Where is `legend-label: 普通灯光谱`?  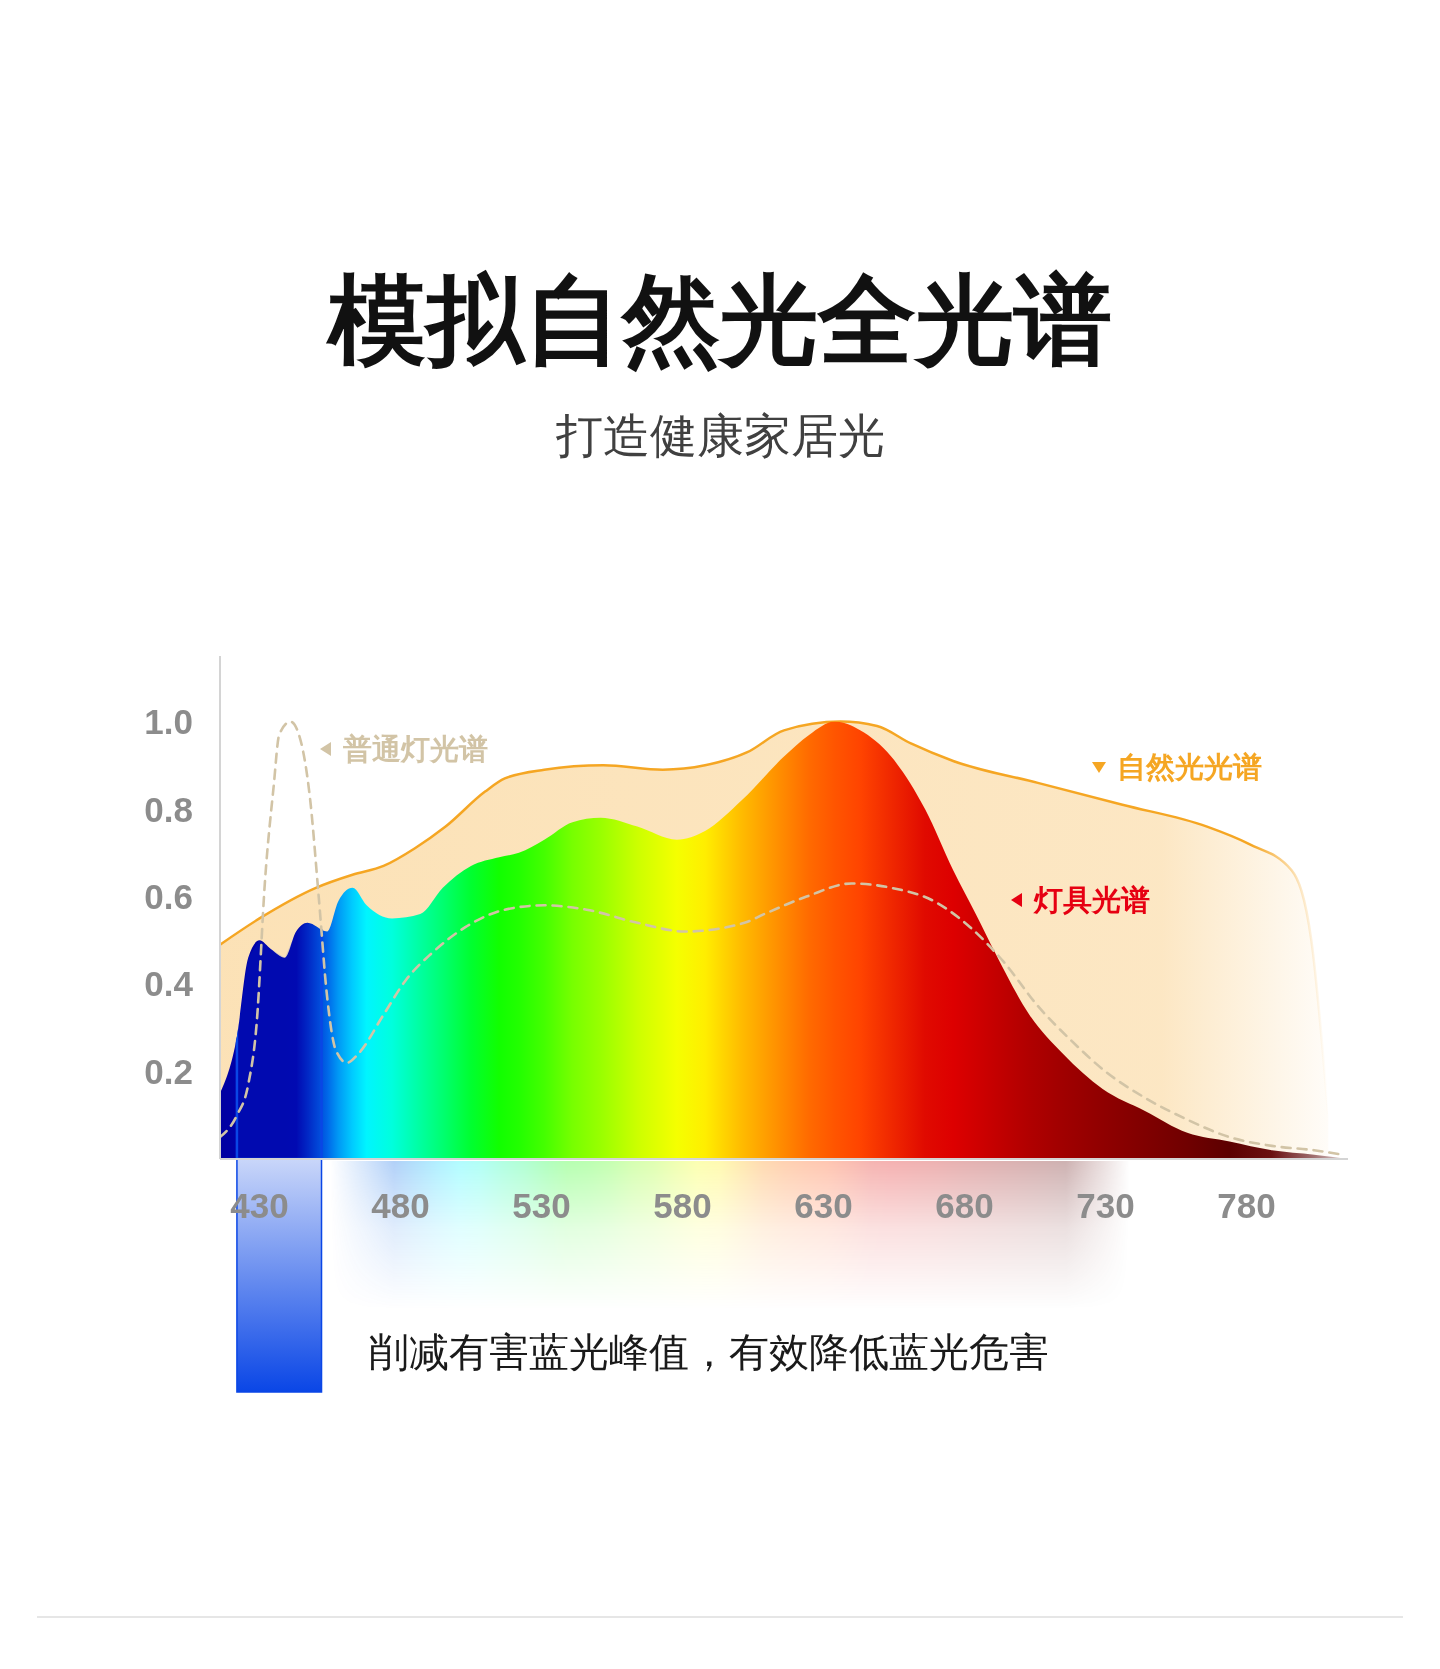 legend-label: 普通灯光谱 is located at coordinates (415, 749).